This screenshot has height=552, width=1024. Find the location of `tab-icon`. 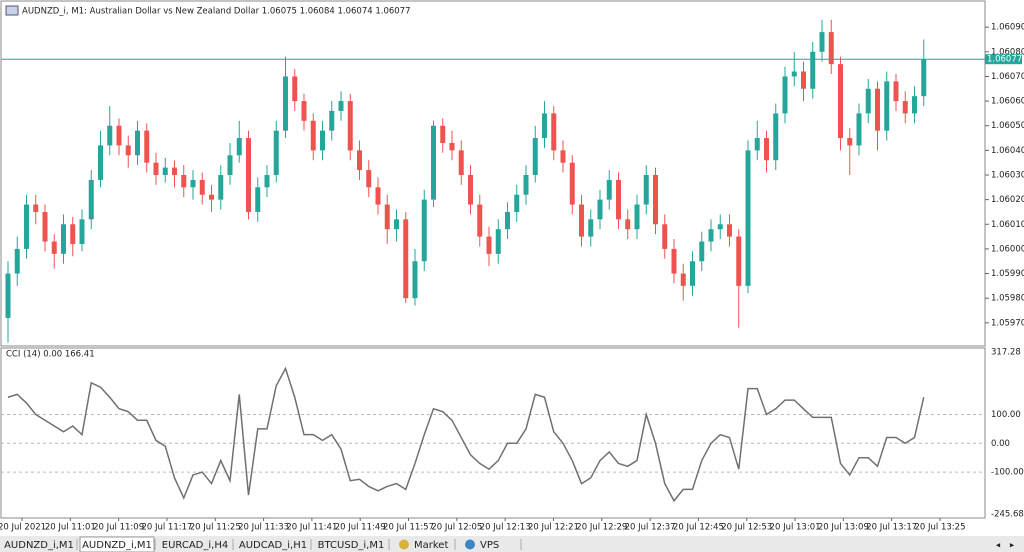

tab-icon is located at coordinates (404, 544).